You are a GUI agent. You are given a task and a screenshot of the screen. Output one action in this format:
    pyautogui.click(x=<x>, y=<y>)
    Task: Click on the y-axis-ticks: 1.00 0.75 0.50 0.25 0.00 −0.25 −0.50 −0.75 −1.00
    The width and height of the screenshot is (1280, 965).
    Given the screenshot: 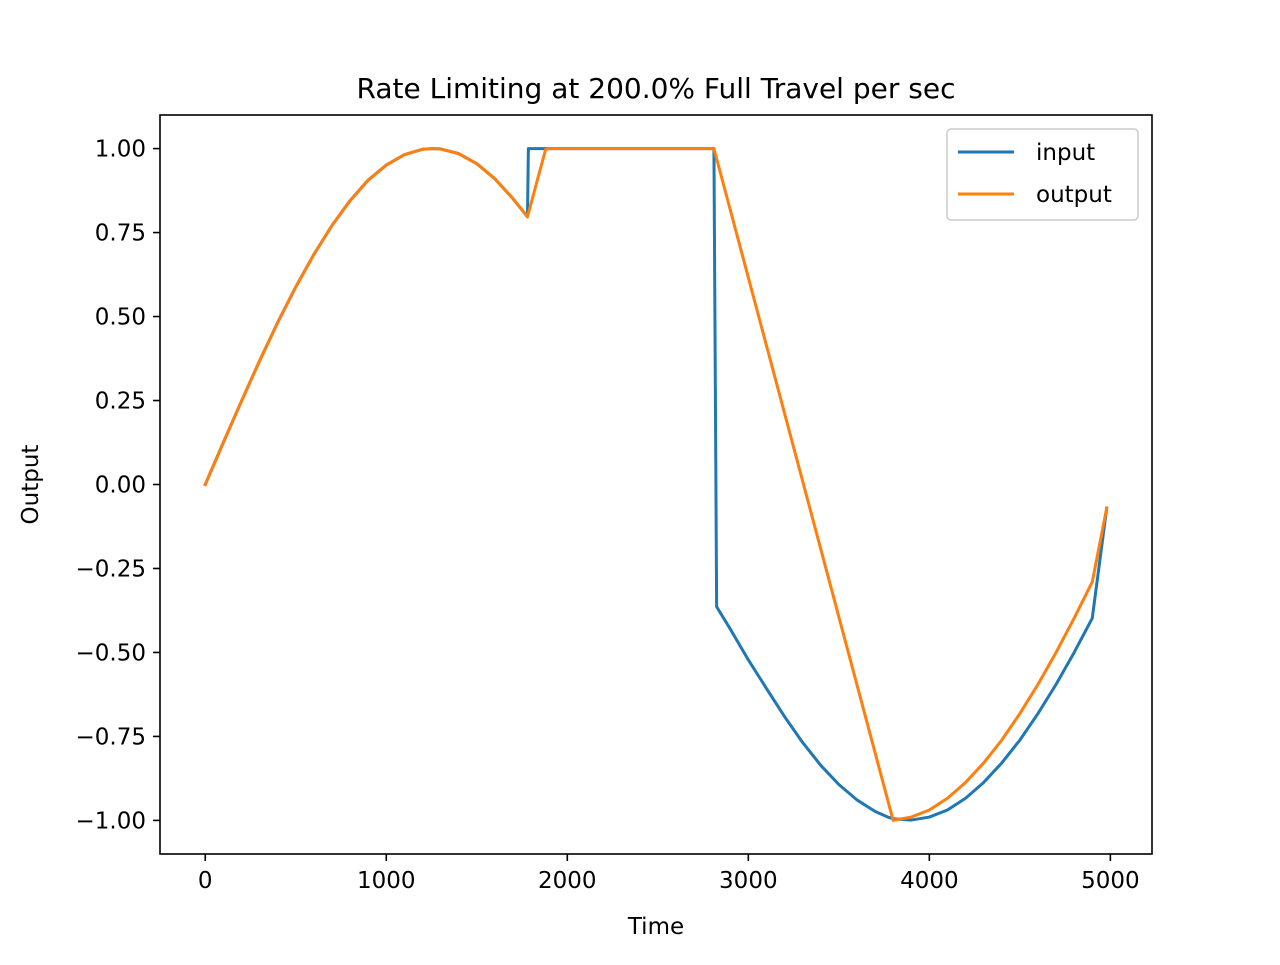 What is the action you would take?
    pyautogui.click(x=118, y=485)
    